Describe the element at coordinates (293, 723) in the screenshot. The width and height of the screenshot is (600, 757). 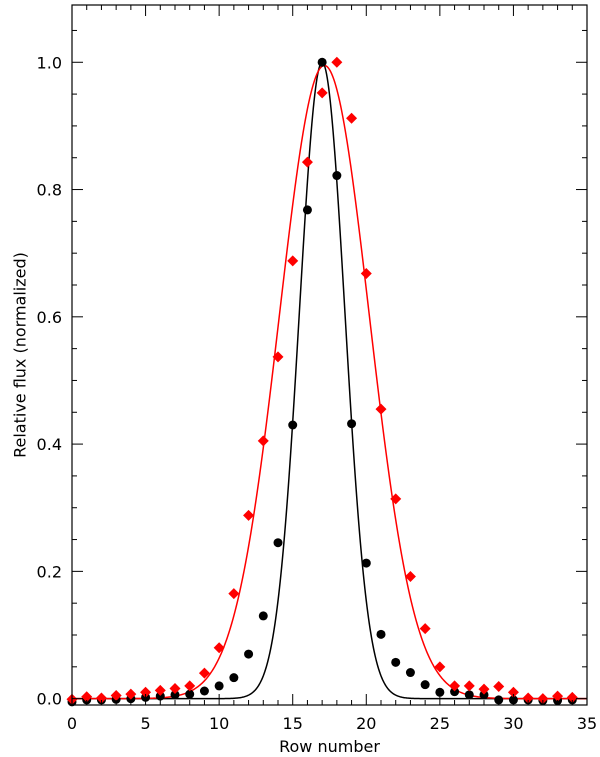
I see `x-tick-label: 15` at that location.